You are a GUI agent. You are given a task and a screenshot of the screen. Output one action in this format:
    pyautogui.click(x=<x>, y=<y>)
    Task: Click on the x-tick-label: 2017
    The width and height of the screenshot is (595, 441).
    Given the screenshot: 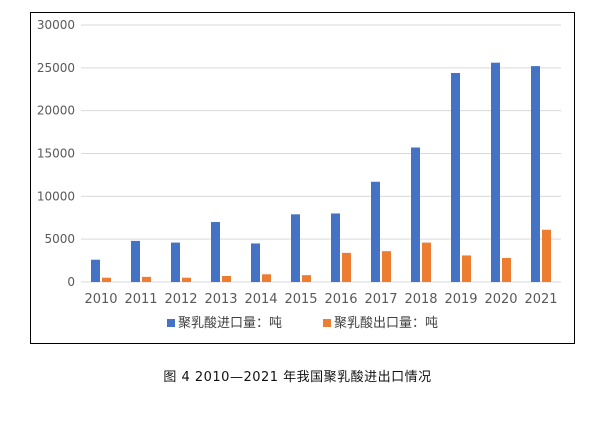 What is the action you would take?
    pyautogui.click(x=380, y=299)
    